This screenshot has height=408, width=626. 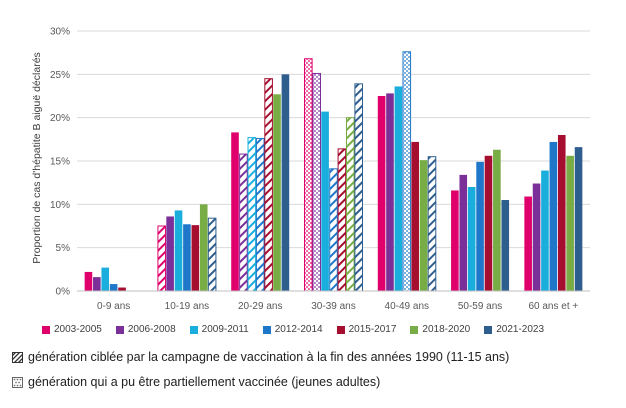 What do you see at coordinates (162, 258) in the screenshot?
I see `bar-2003-2005-10-19 ans` at bounding box center [162, 258].